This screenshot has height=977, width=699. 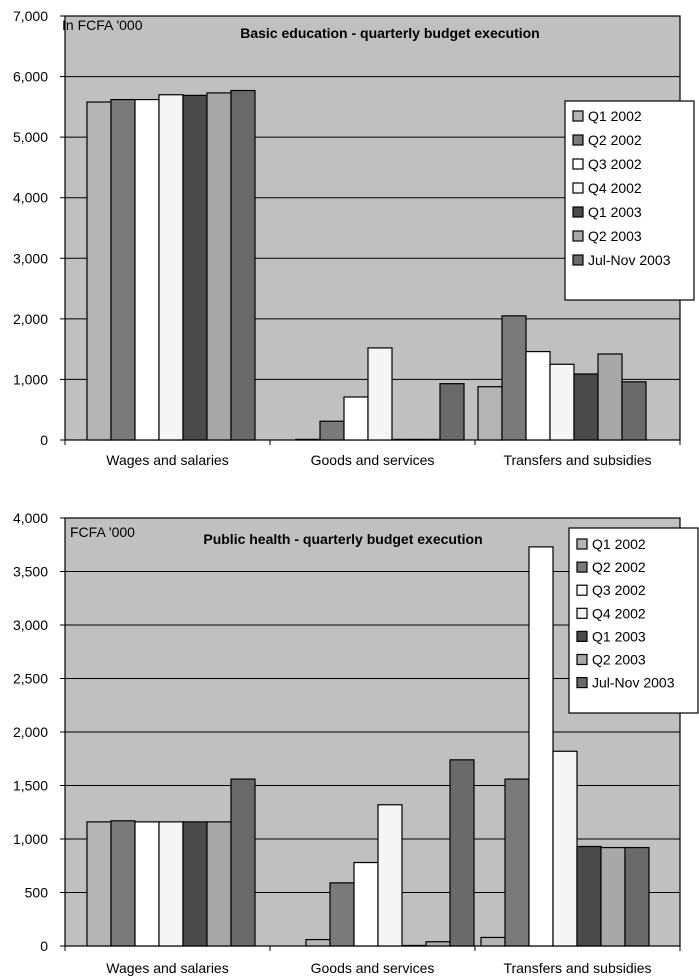 What do you see at coordinates (102, 25) in the screenshot?
I see `unit-label: In FCFA '000` at bounding box center [102, 25].